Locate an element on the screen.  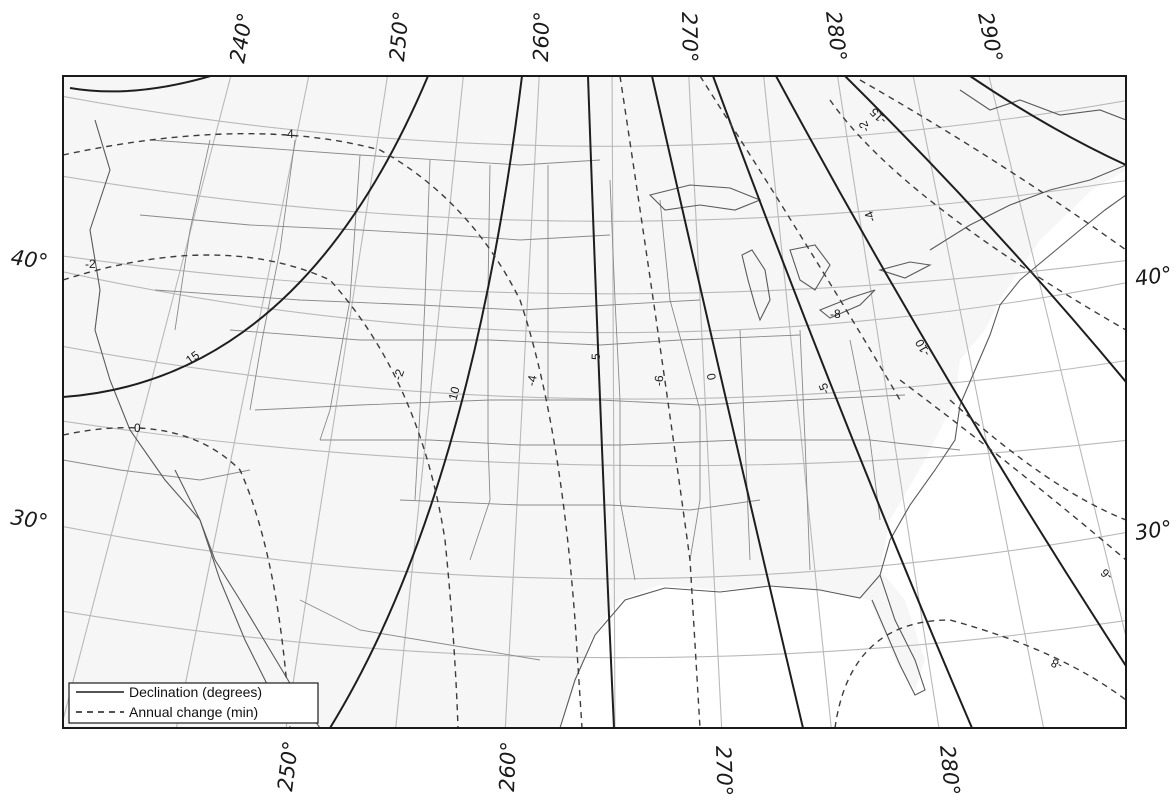
florida-coastline is located at coordinates (898, 635).